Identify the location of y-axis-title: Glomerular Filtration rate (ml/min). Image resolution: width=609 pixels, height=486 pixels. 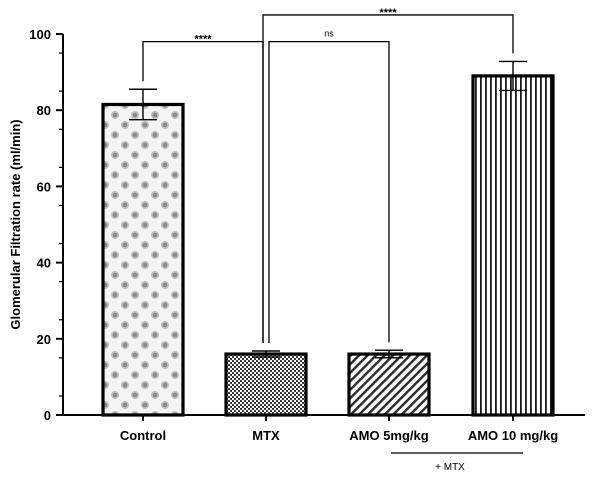
(15, 224).